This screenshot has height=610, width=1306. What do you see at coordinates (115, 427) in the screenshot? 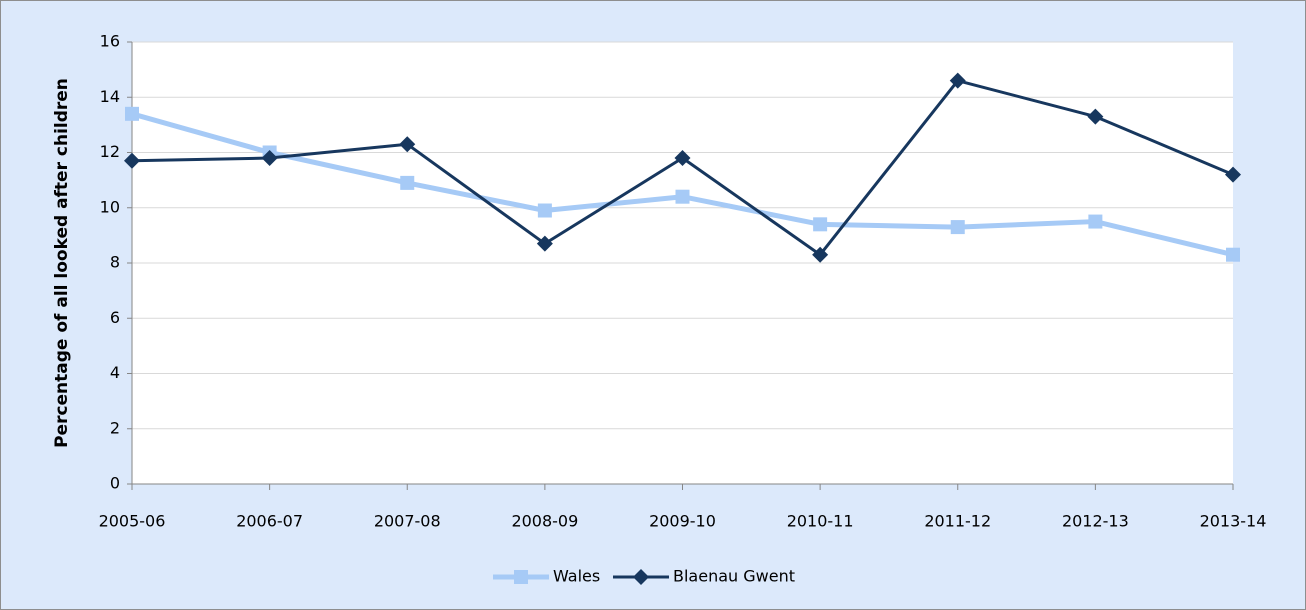
I see `y-tick-label: 2` at bounding box center [115, 427].